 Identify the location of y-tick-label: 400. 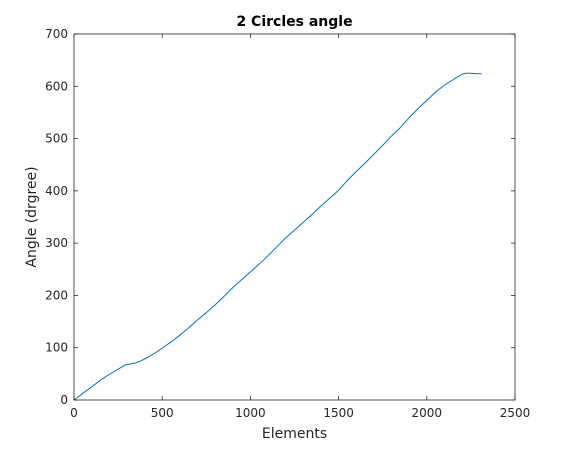
(56, 191).